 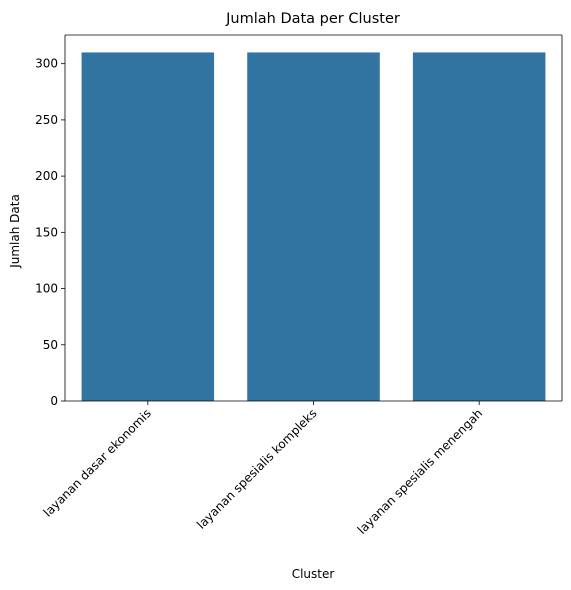 I want to click on y-tick-label: 50, so click(x=50, y=345).